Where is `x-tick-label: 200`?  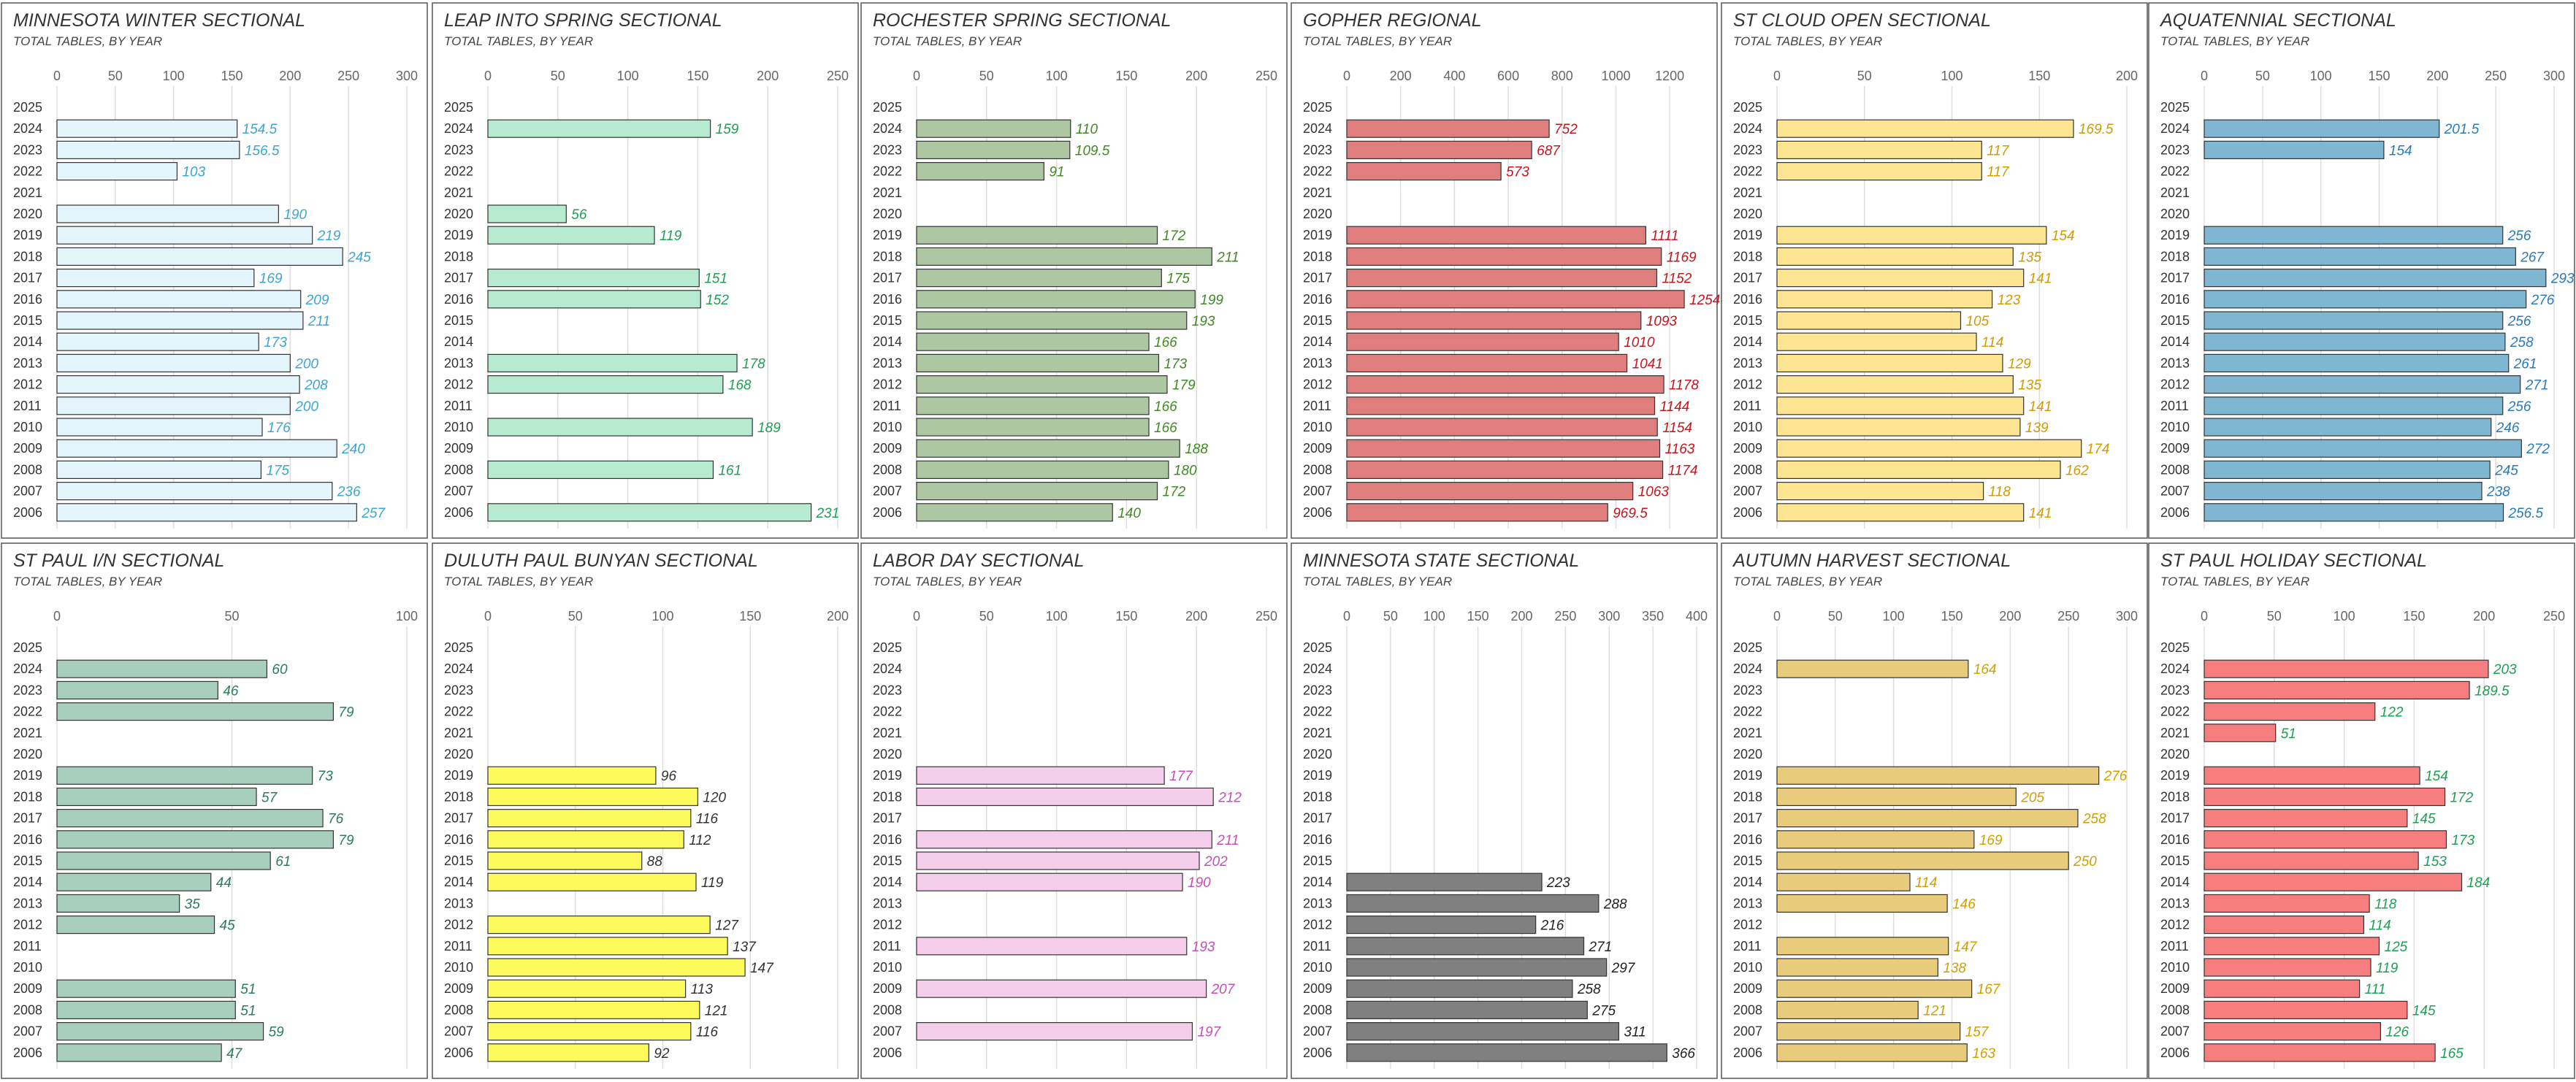
x-tick-label: 200 is located at coordinates (838, 616).